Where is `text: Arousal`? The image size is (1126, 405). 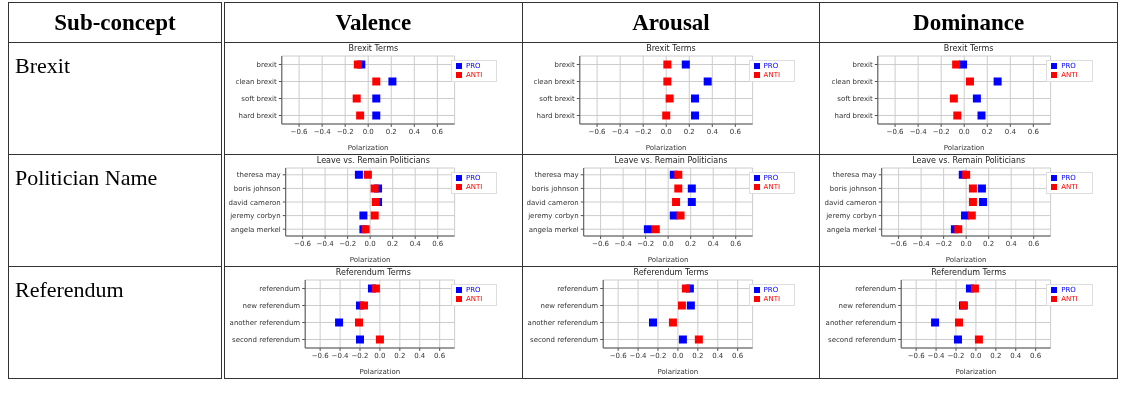 text: Arousal is located at coordinates (671, 22).